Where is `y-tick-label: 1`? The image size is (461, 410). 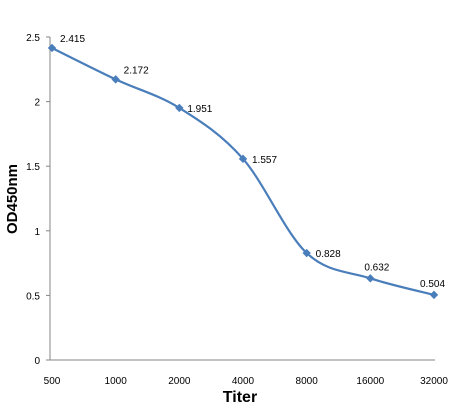
y-tick-label: 1 is located at coordinates (37, 232).